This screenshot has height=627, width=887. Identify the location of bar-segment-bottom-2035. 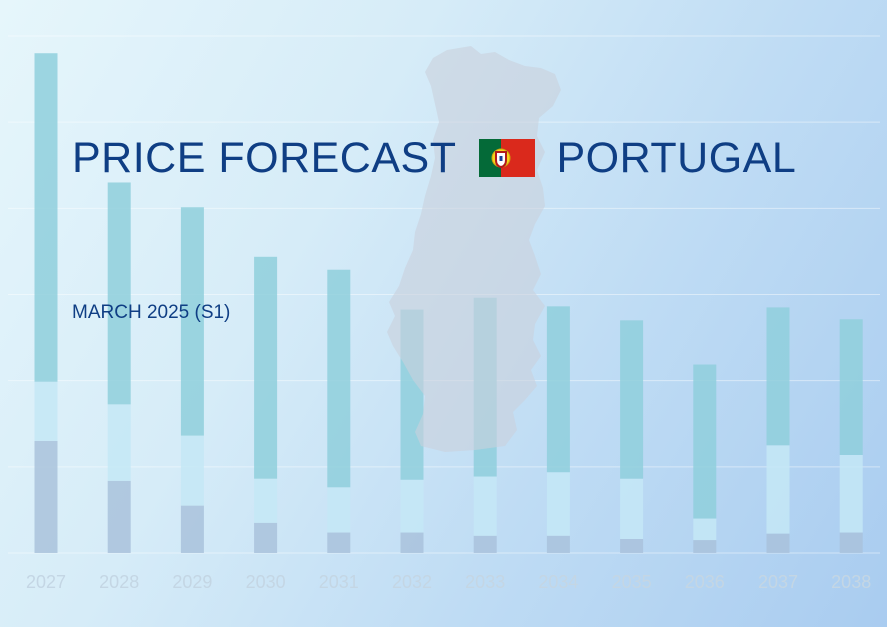
(632, 545).